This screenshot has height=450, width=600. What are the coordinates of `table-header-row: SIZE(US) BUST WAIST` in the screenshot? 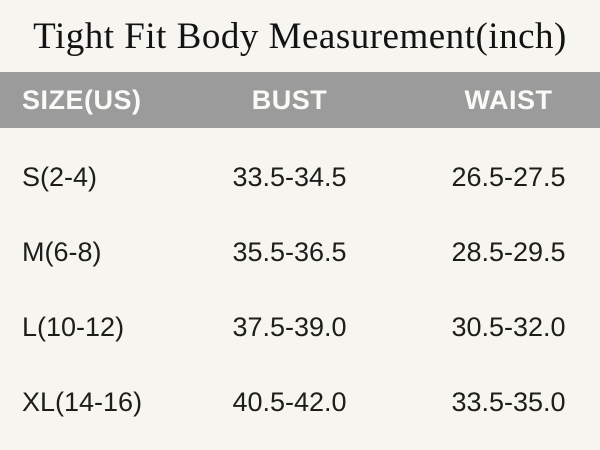 It's located at (300, 100).